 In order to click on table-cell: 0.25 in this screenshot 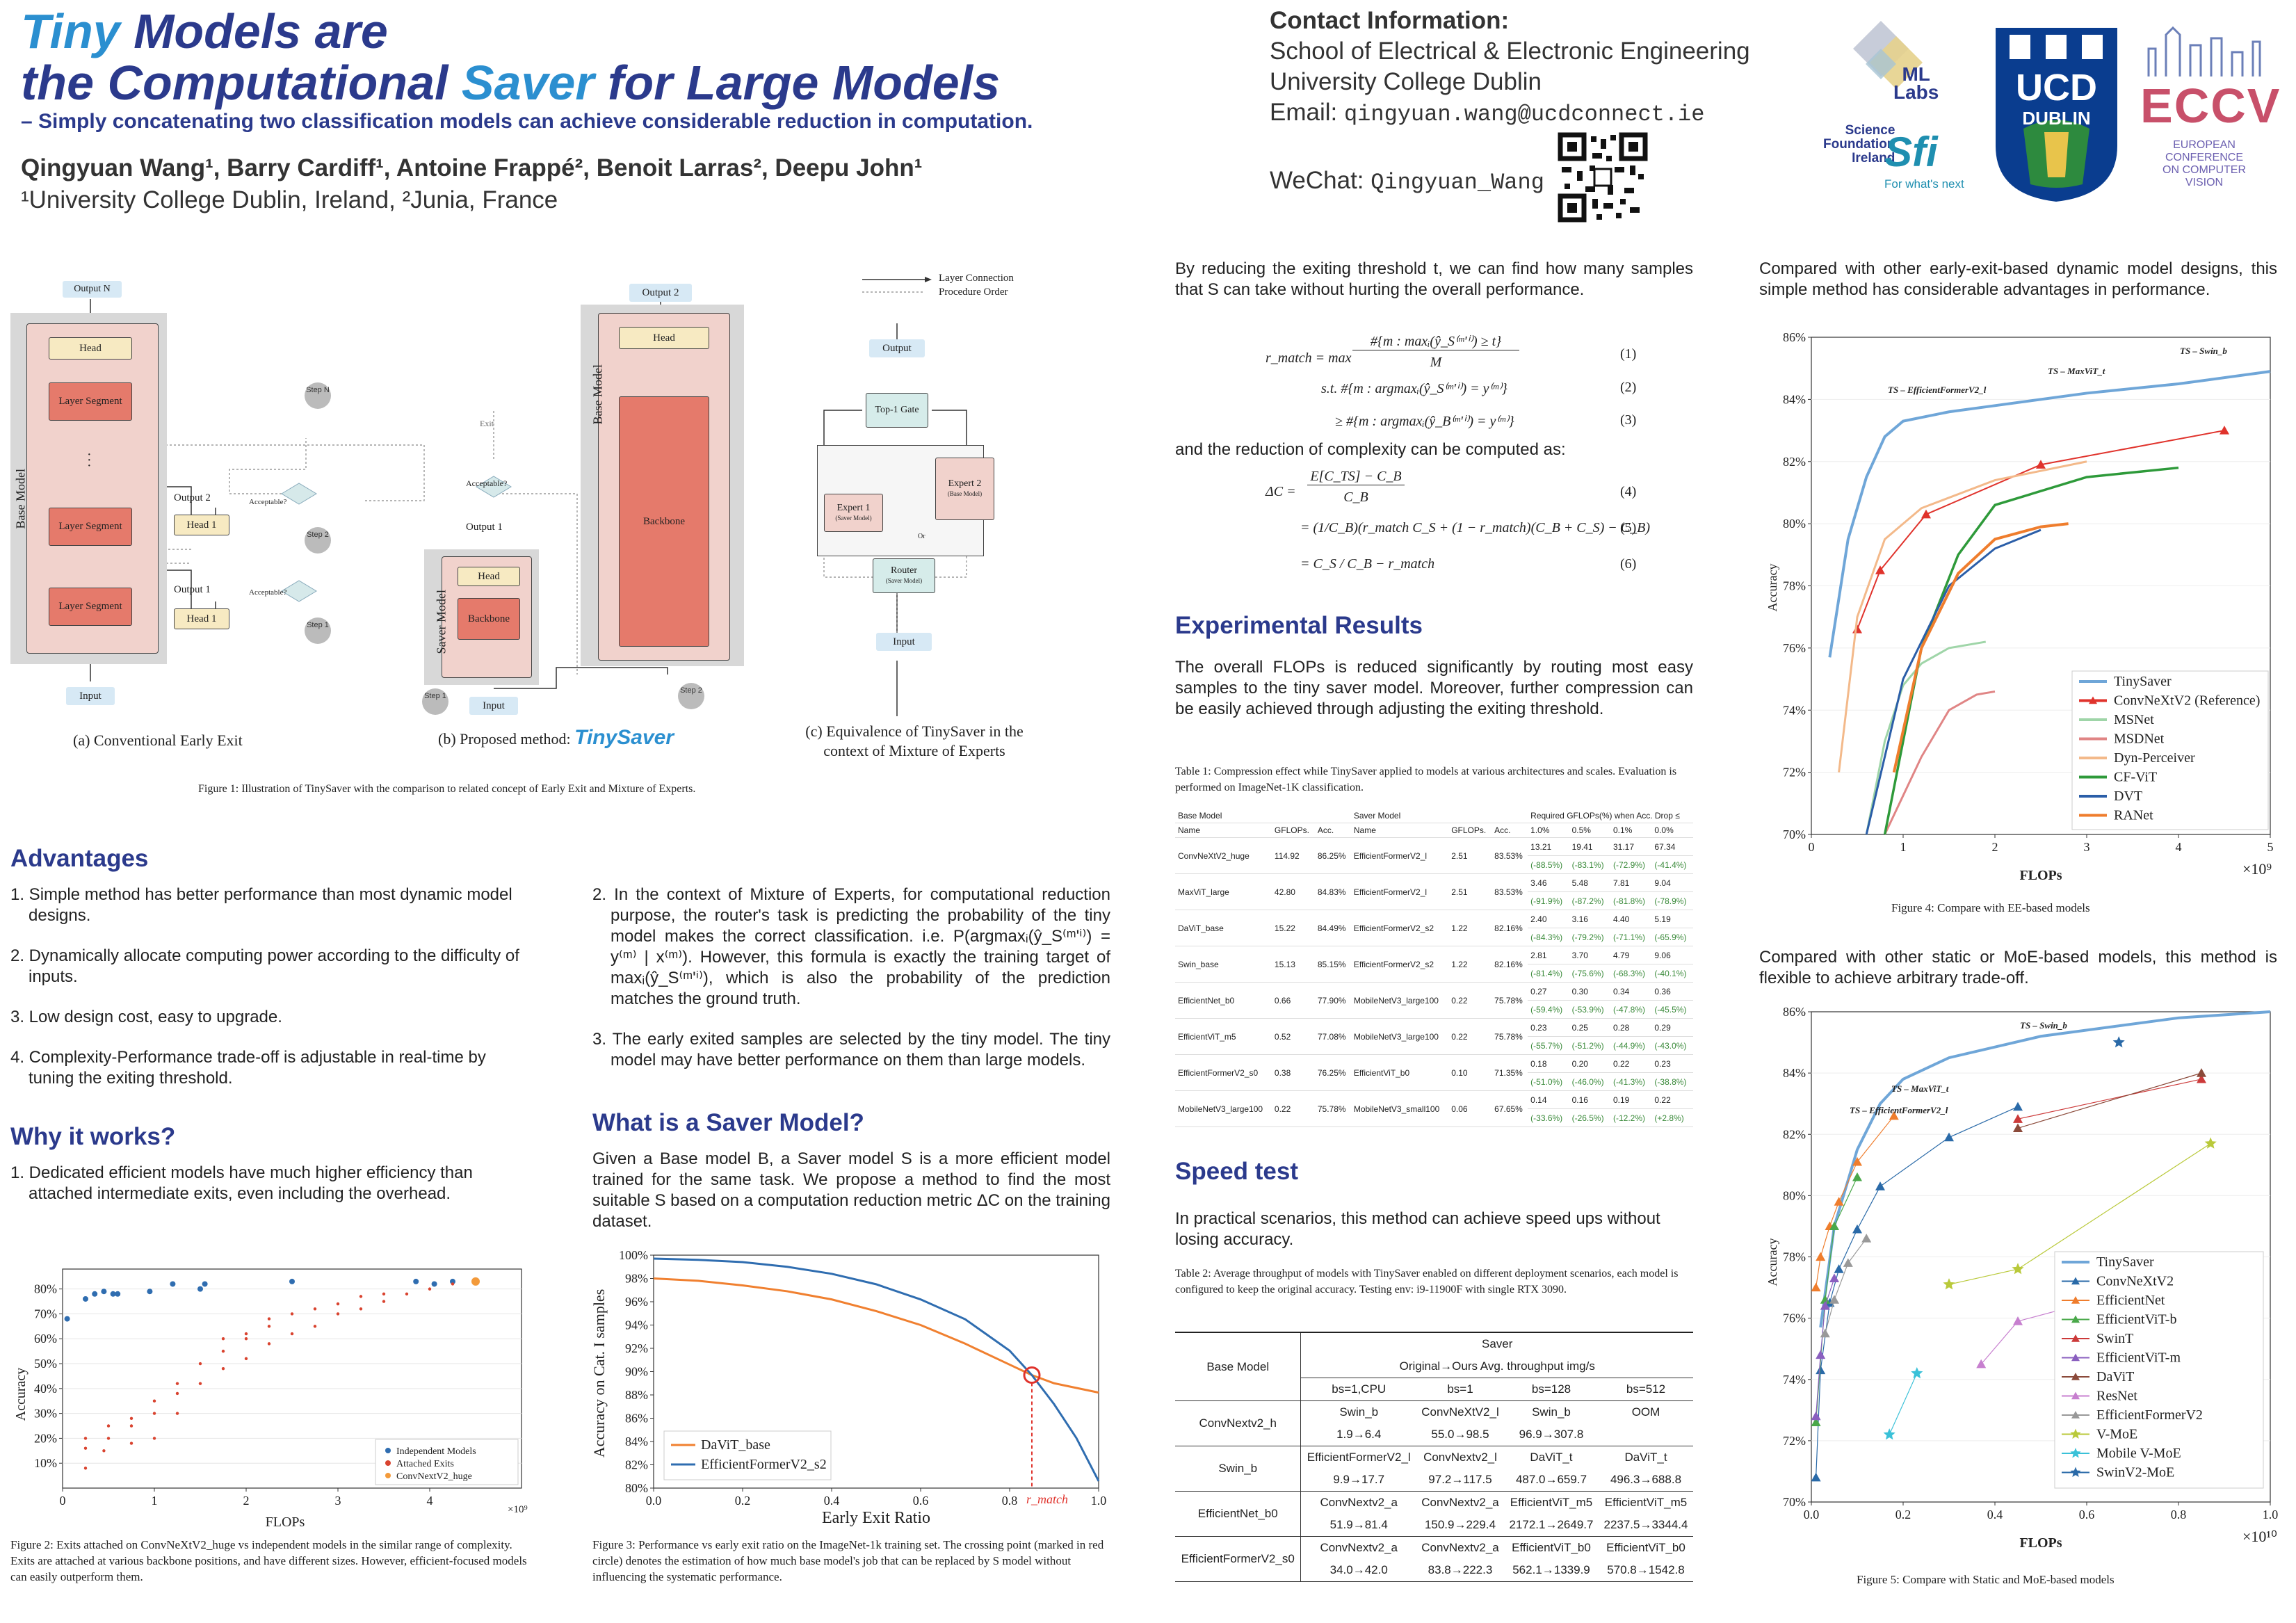, I will do `click(1589, 1027)`.